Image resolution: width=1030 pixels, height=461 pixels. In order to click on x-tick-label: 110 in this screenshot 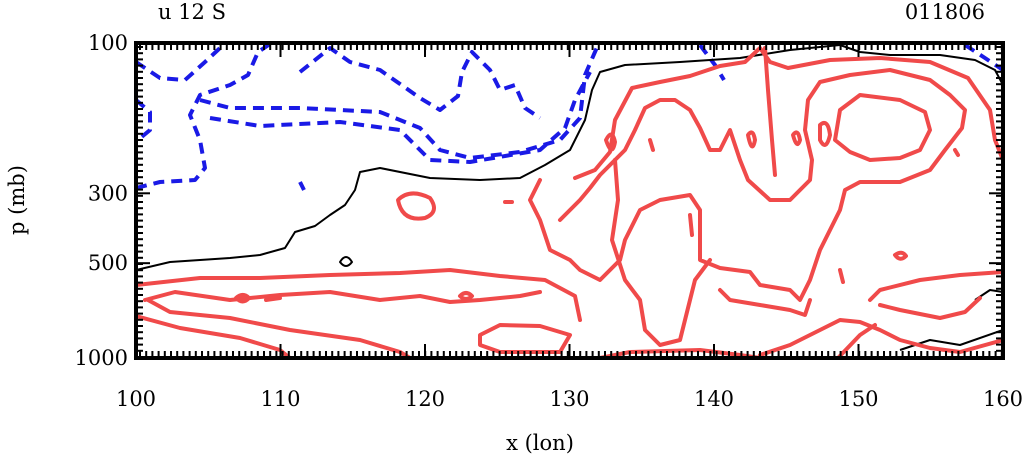, I will do `click(280, 399)`.